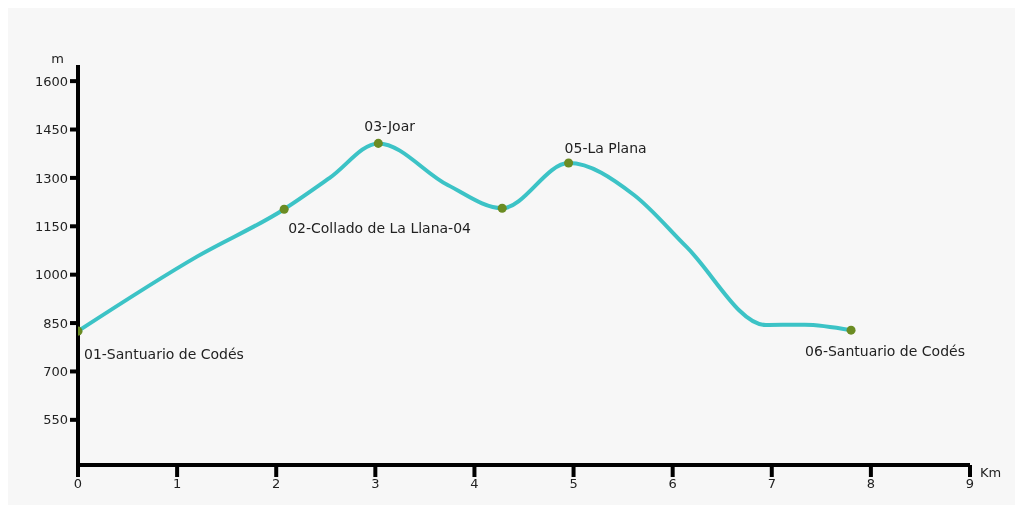 This screenshot has width=1023, height=513. I want to click on x-tick-label: 5, so click(573, 484).